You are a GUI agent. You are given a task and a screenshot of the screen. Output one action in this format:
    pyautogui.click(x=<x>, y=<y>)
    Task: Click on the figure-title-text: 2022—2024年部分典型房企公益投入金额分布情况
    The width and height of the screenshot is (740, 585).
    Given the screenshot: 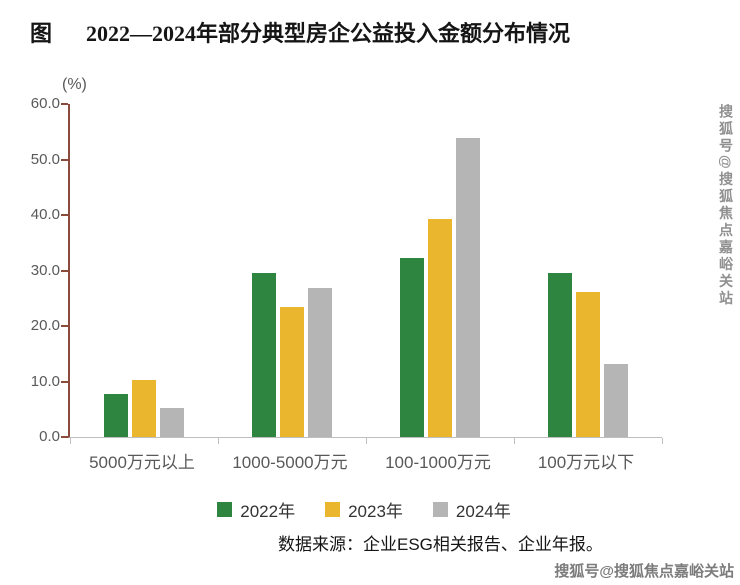 What is the action you would take?
    pyautogui.click(x=328, y=33)
    